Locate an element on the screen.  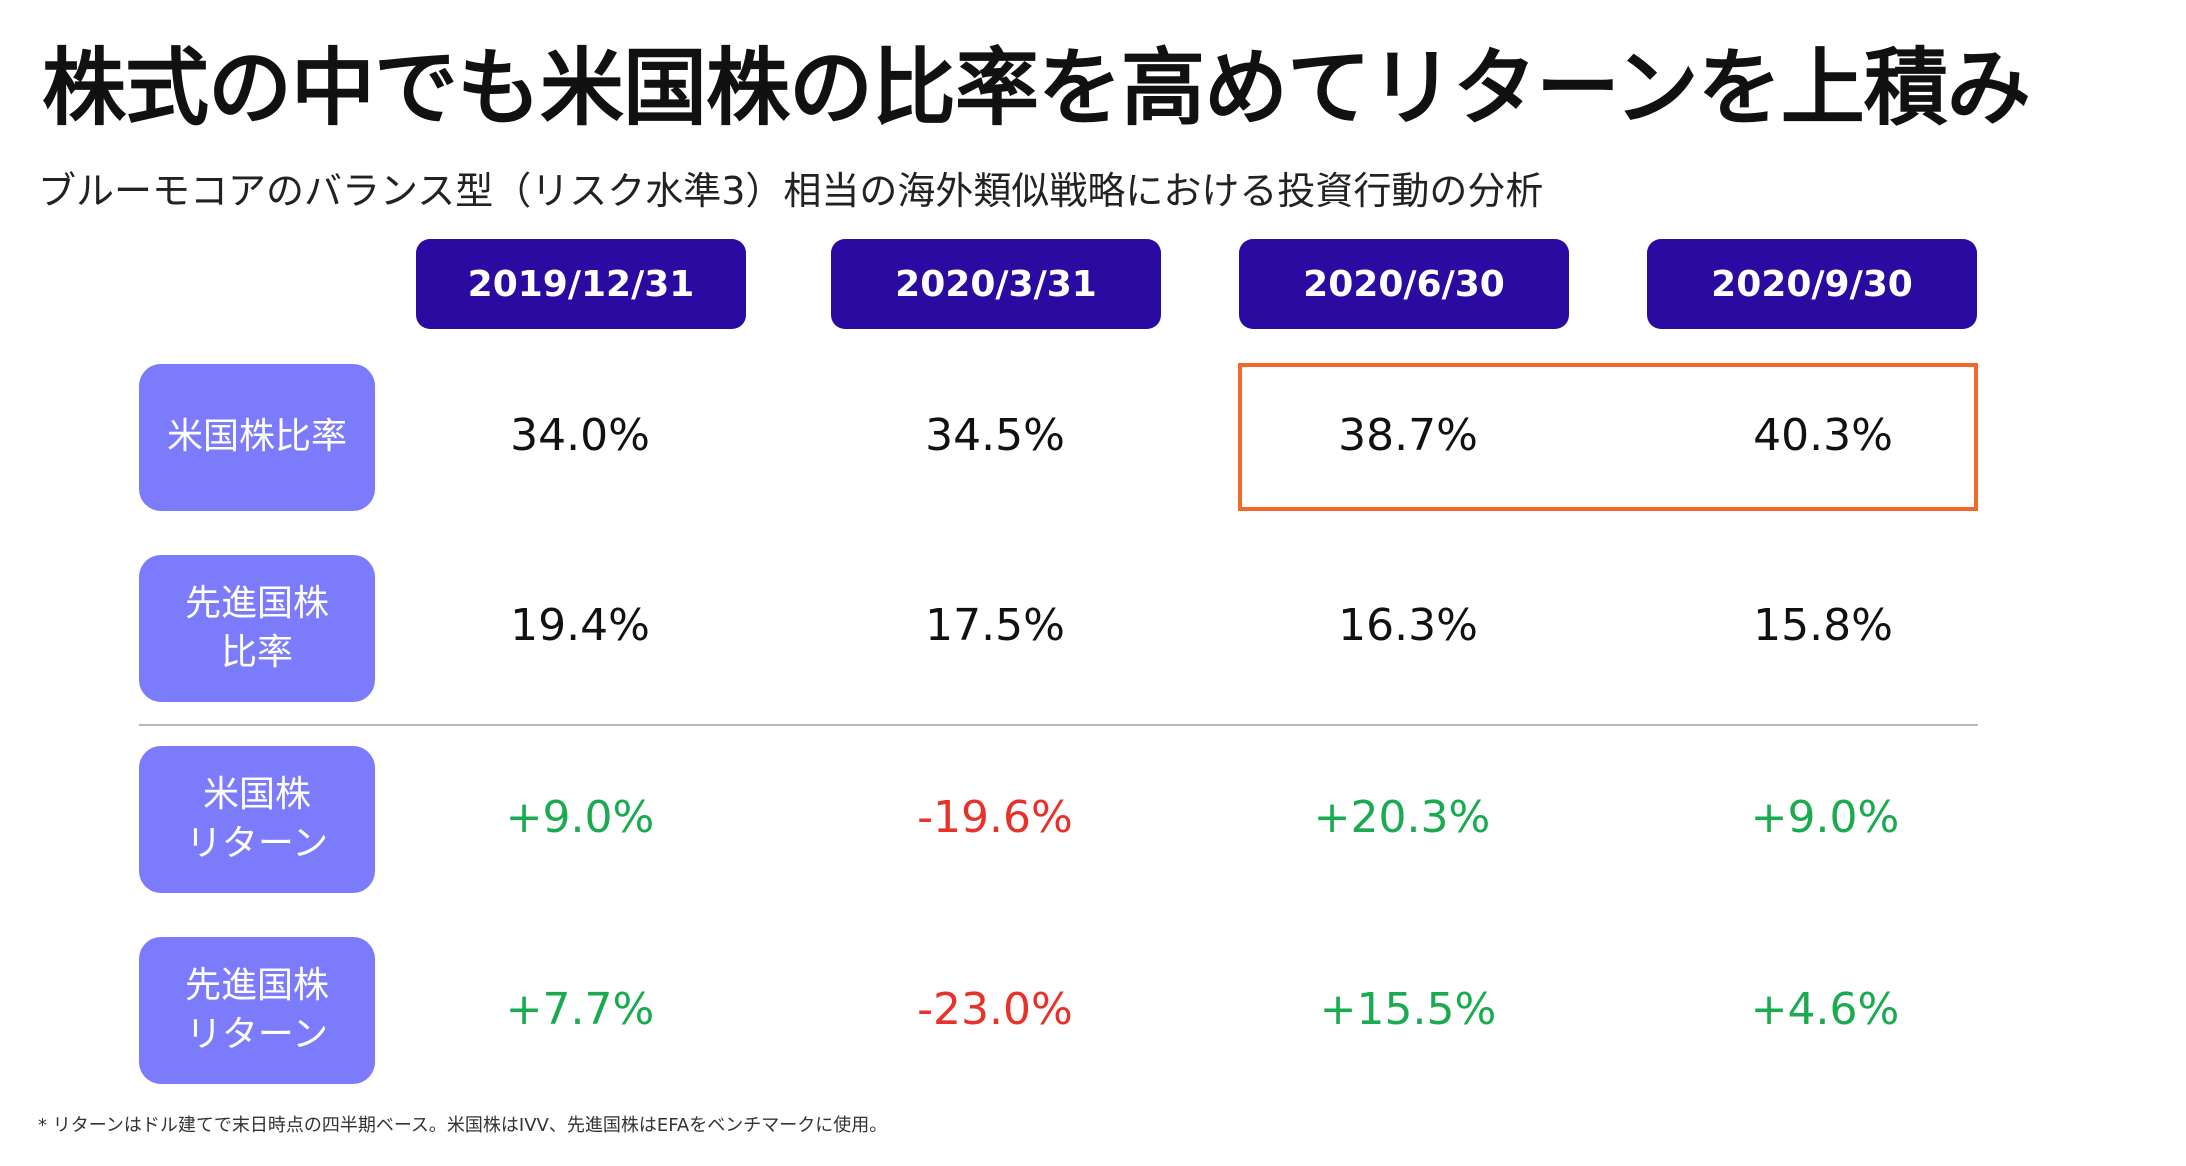
cell-dev-return-2019-12: +7.7% is located at coordinates (580, 1009).